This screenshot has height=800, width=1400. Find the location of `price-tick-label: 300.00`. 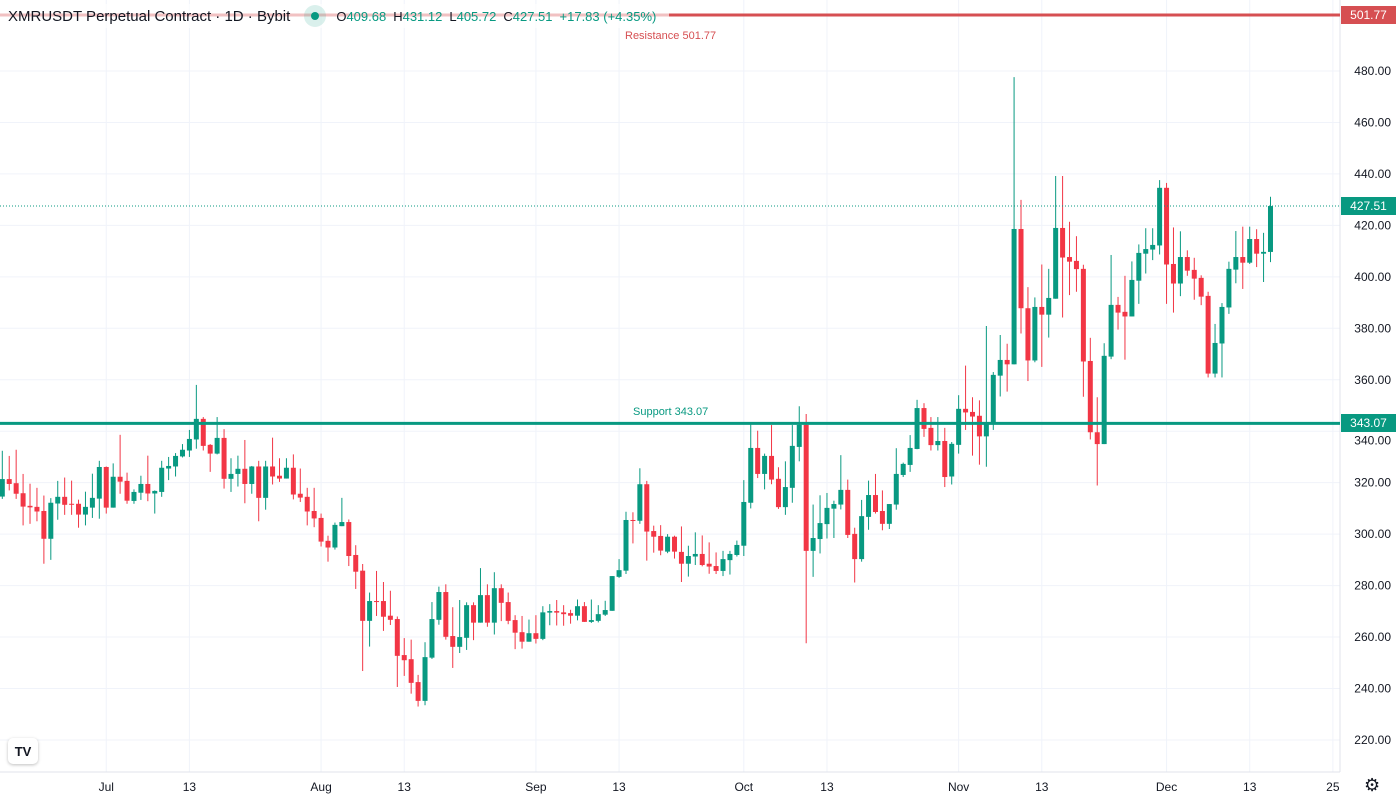

price-tick-label: 300.00 is located at coordinates (1372, 534).